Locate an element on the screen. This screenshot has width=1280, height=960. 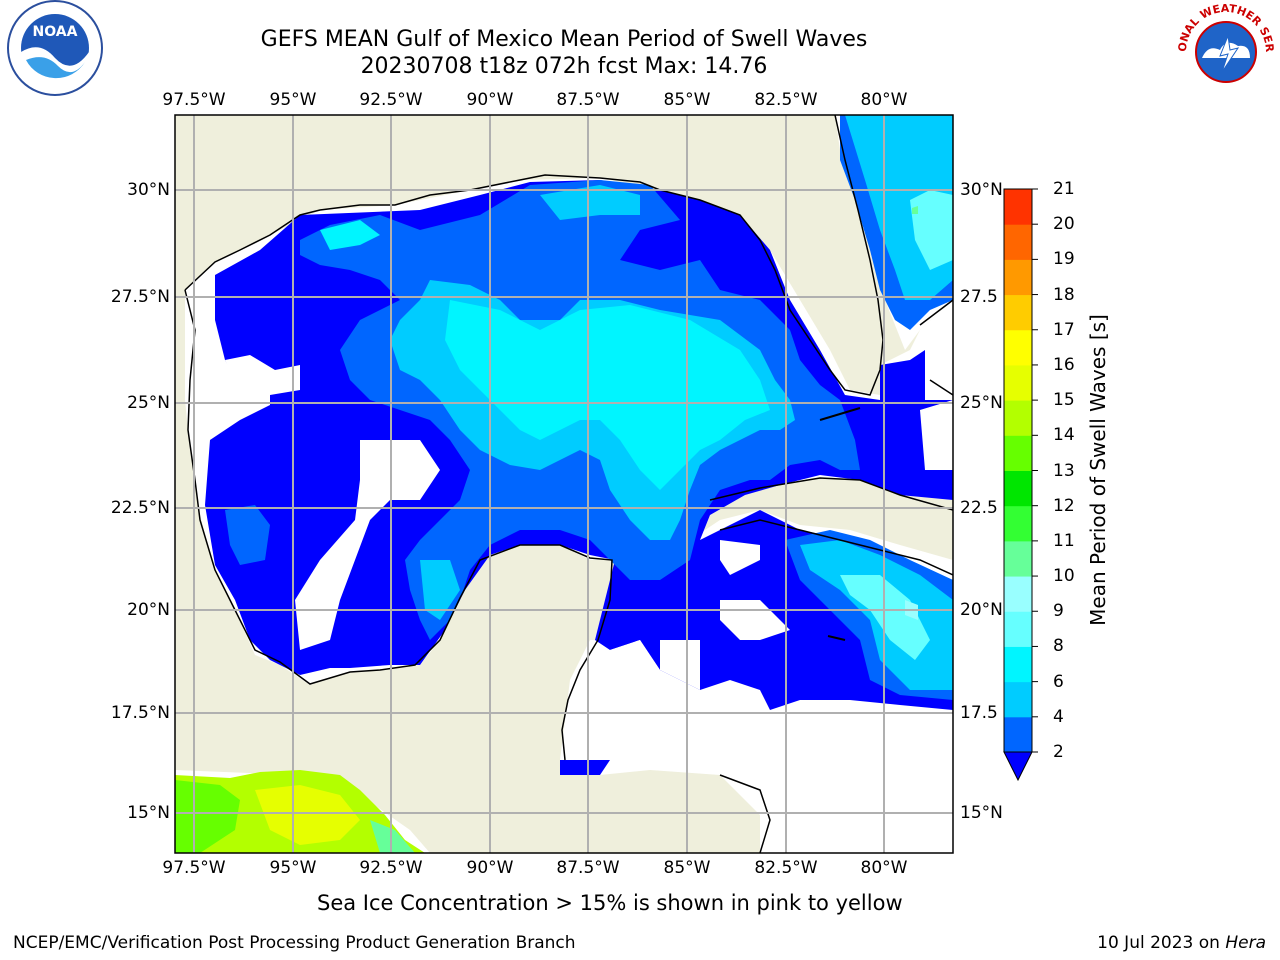
lon-tick-top: 95°W is located at coordinates (293, 100).